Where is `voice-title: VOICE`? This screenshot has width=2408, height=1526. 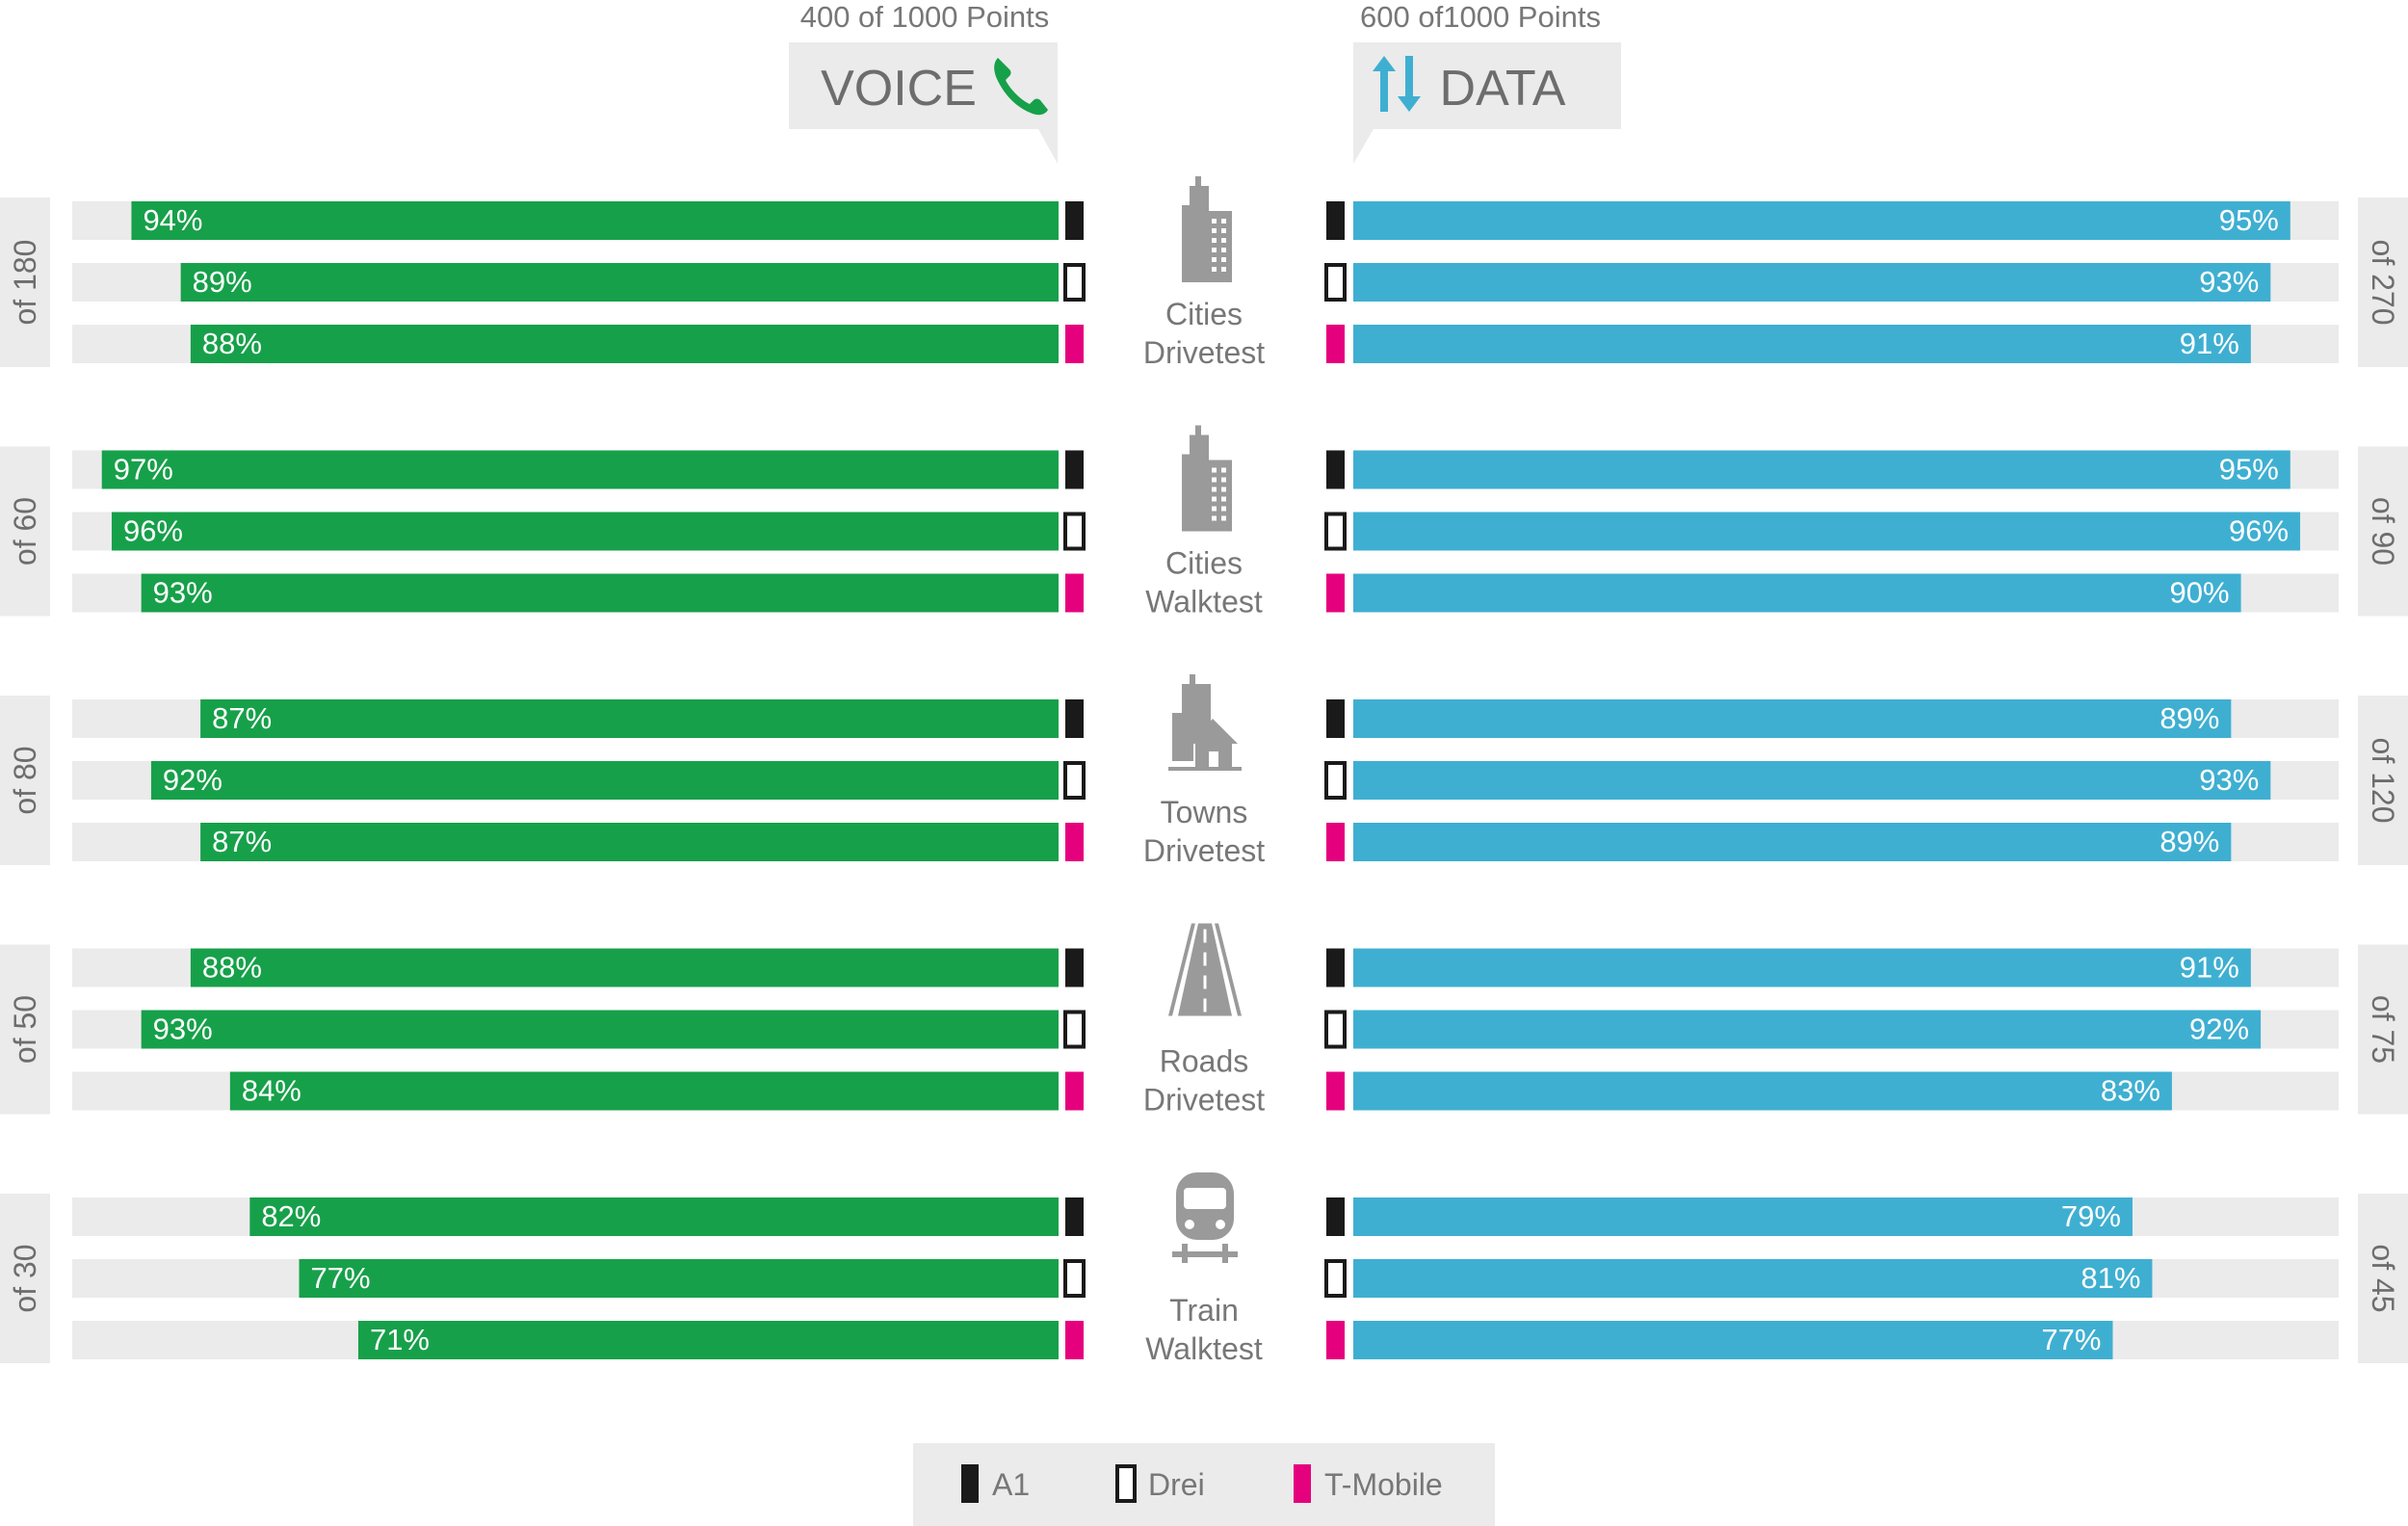
voice-title: VOICE is located at coordinates (899, 89).